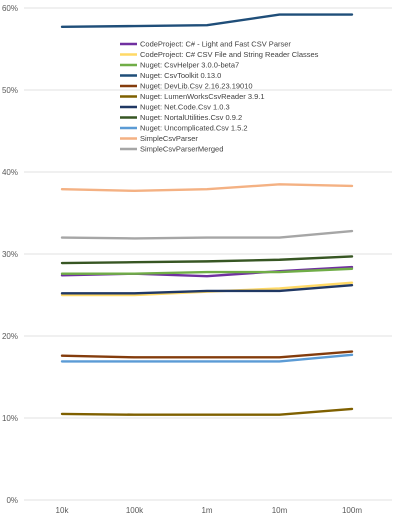  Describe the element at coordinates (352, 510) in the screenshot. I see `x-tick-label: 100m` at that location.